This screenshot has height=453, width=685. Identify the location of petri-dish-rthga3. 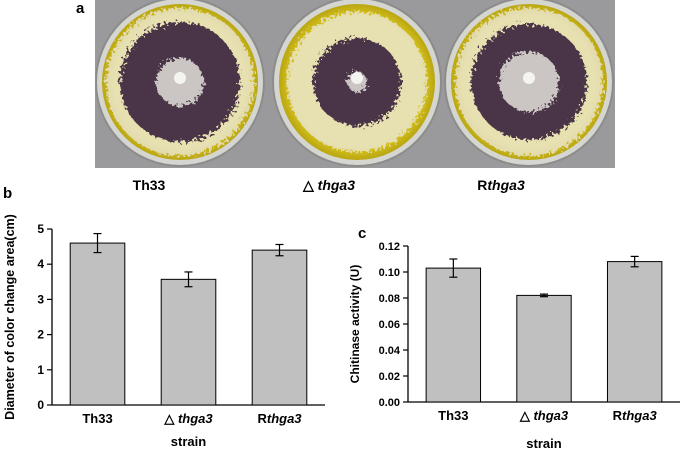
(529, 83).